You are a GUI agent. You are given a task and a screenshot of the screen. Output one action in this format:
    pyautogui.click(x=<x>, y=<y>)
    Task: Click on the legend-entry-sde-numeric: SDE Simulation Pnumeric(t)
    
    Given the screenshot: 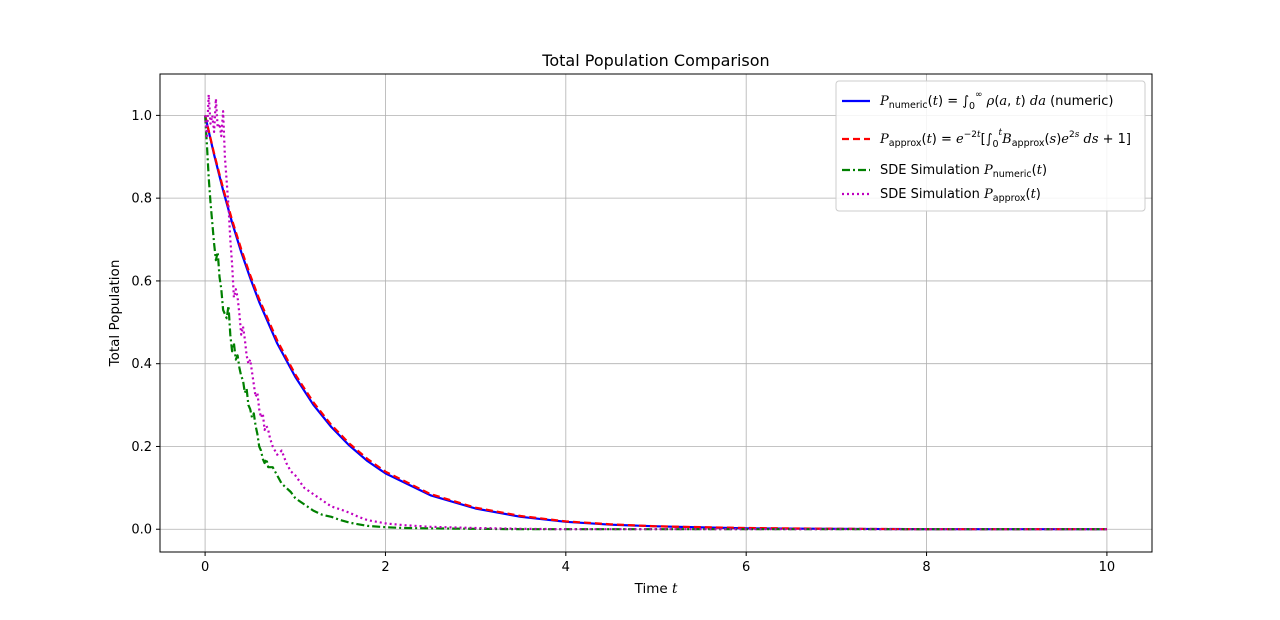 What is the action you would take?
    pyautogui.click(x=944, y=171)
    